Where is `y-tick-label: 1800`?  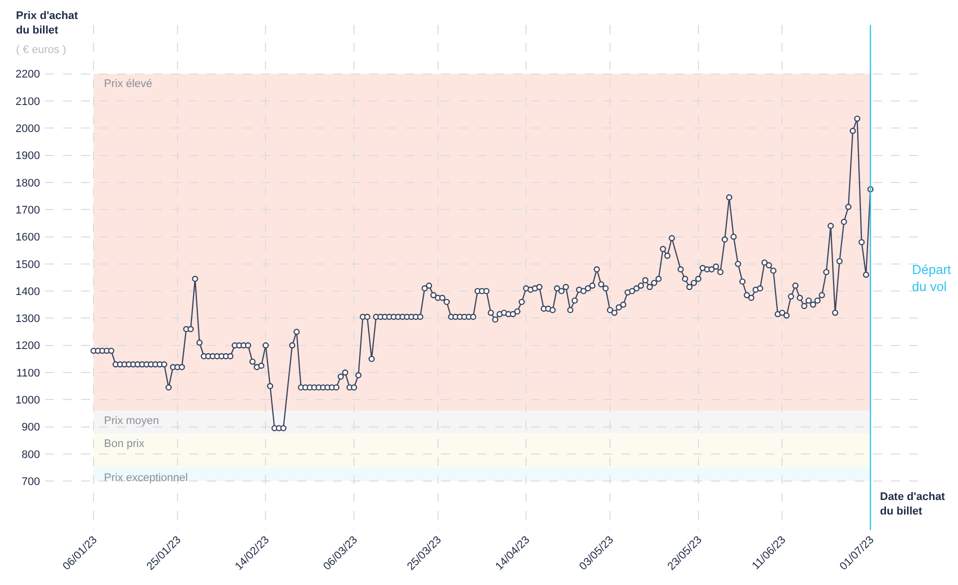 y-tick-label: 1800 is located at coordinates (28, 183).